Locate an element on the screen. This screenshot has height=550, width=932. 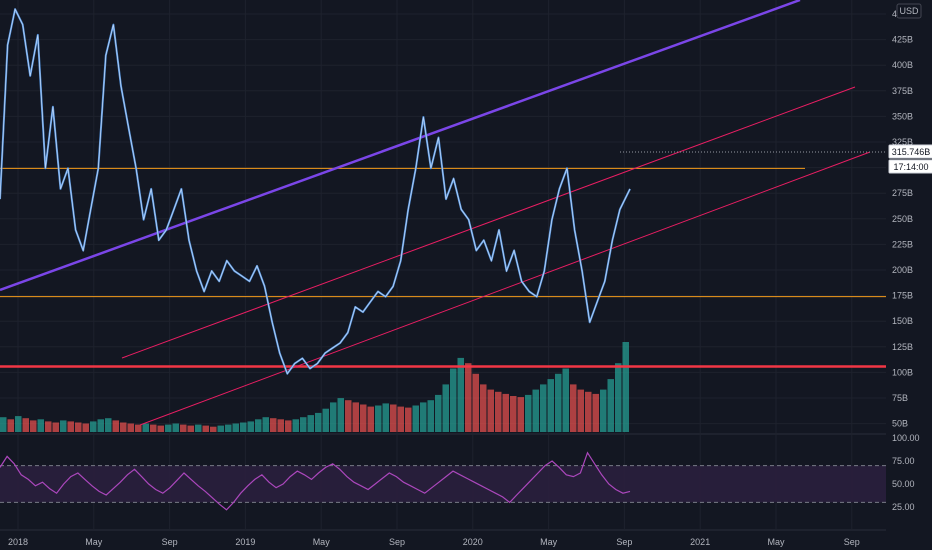
time-tick-label: 2018 is located at coordinates (18, 542).